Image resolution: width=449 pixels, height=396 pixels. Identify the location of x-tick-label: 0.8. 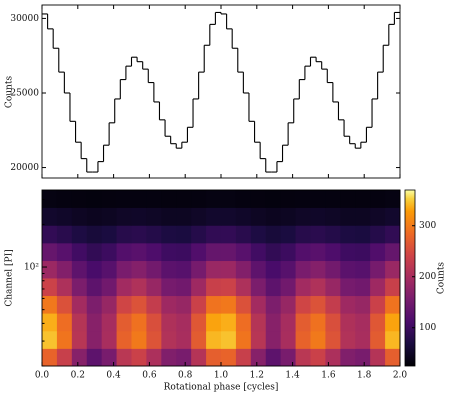
(185, 376).